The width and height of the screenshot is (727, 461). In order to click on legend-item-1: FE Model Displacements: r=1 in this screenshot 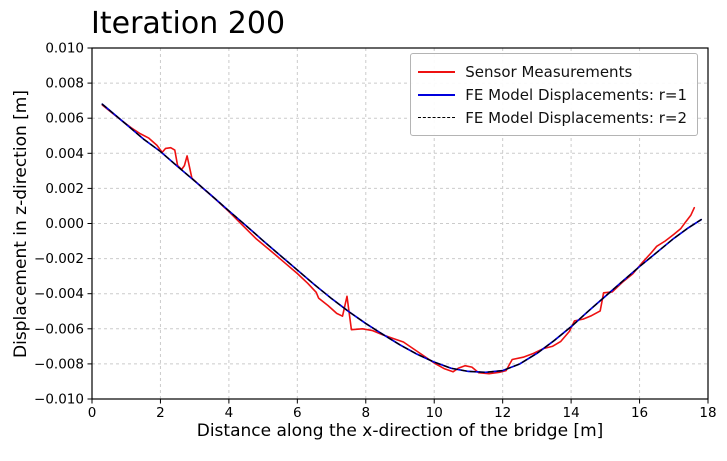, I will do `click(552, 94)`.